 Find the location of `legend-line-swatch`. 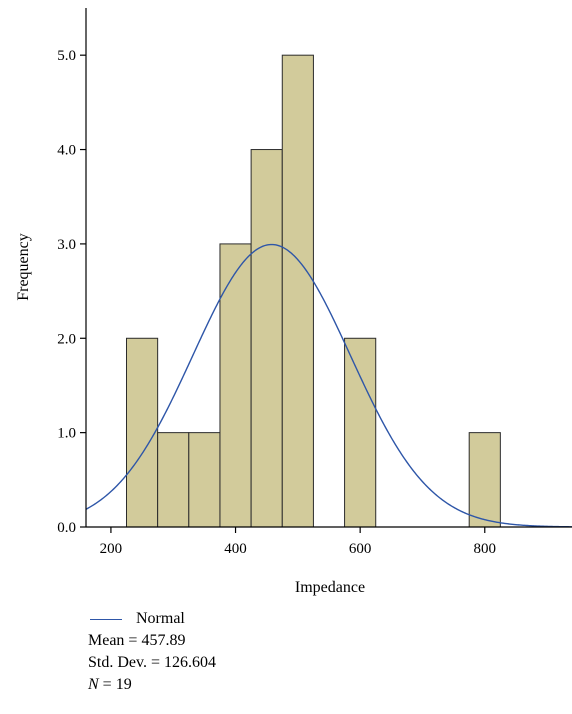

legend-line-swatch is located at coordinates (106, 619).